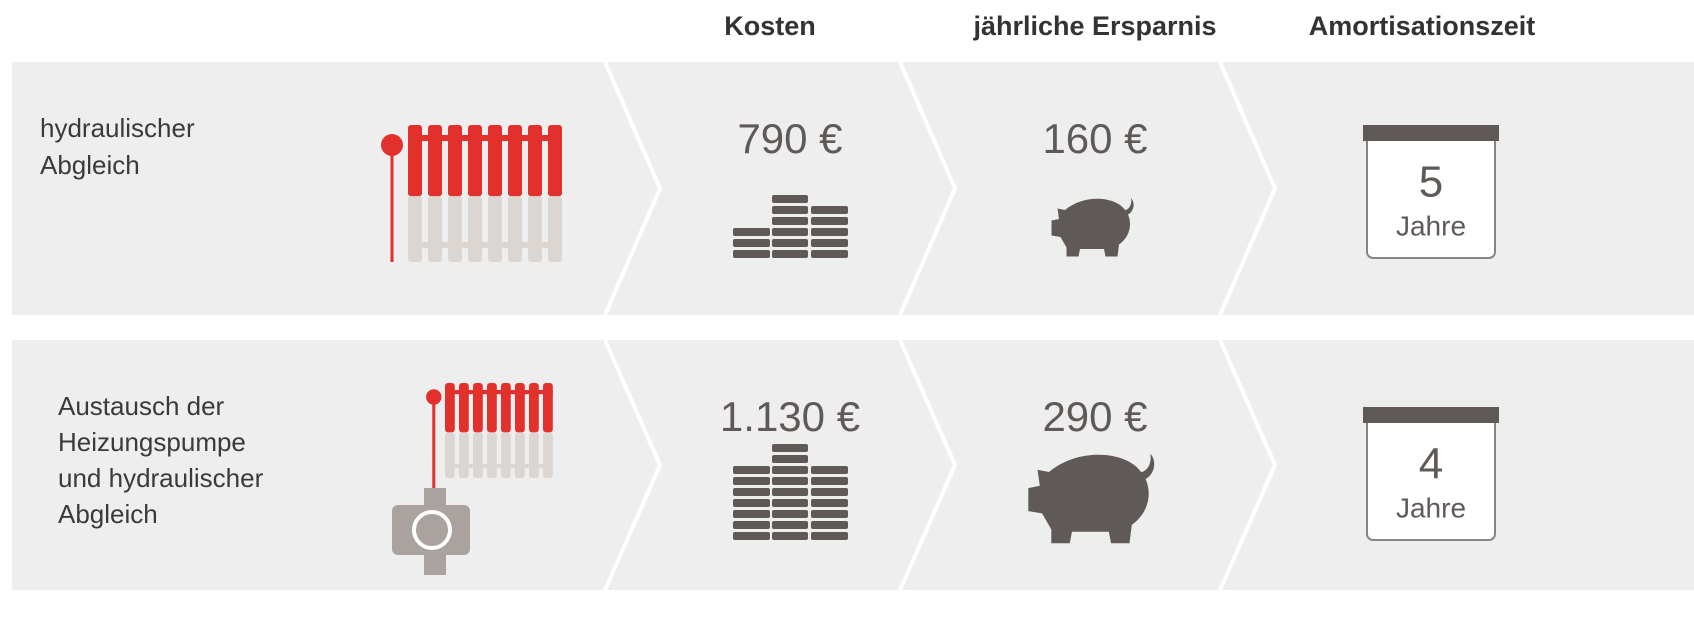  I want to click on row-label: hydraulischer, so click(117, 128).